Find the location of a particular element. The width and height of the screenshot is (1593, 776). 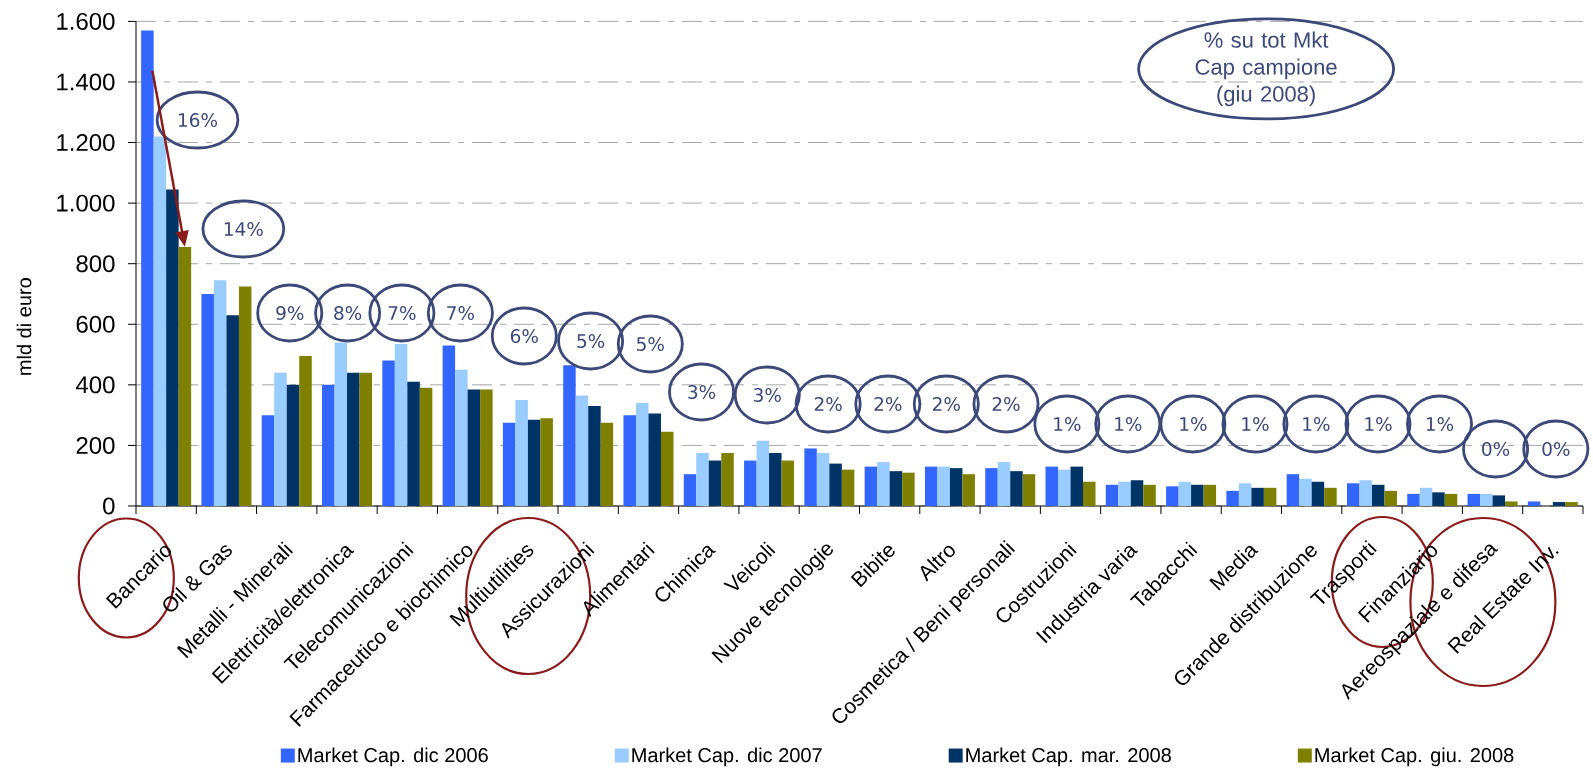

legend-label: Market Cap. mar. 2008 is located at coordinates (1068, 757).